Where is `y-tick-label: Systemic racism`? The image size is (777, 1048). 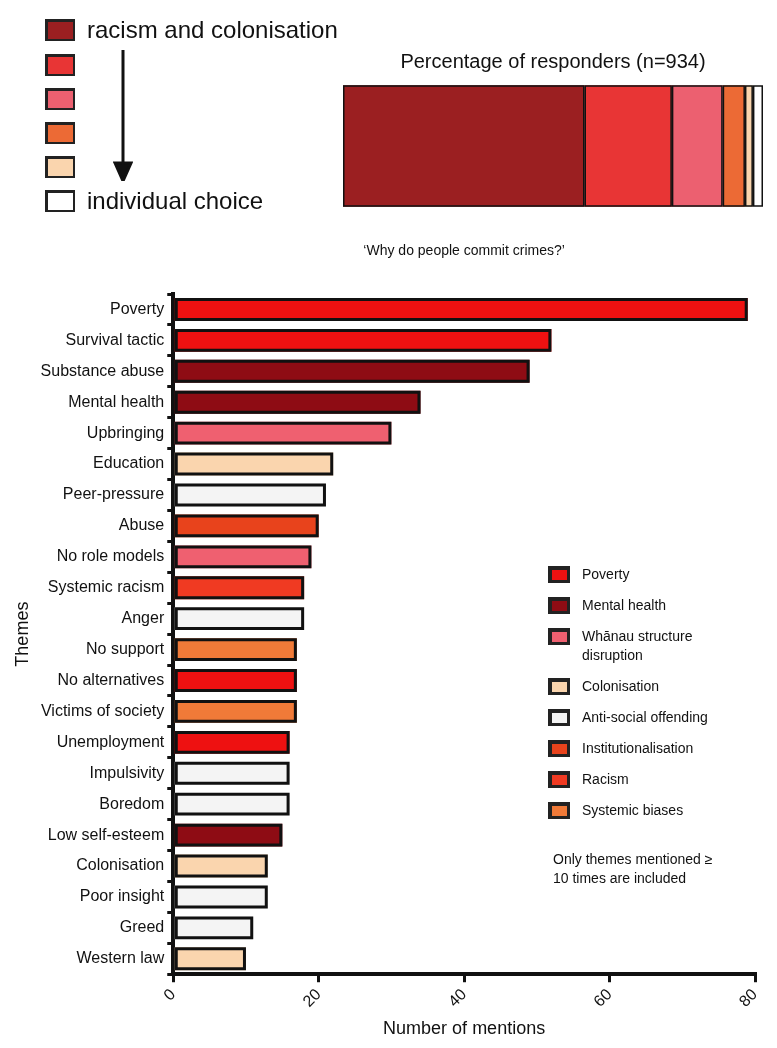
y-tick-label: Systemic racism is located at coordinates (106, 587).